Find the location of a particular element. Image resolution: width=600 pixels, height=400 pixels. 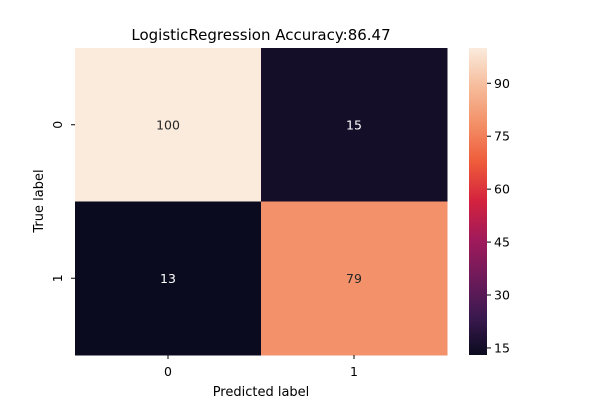

cell-value-label: 13 is located at coordinates (168, 278).